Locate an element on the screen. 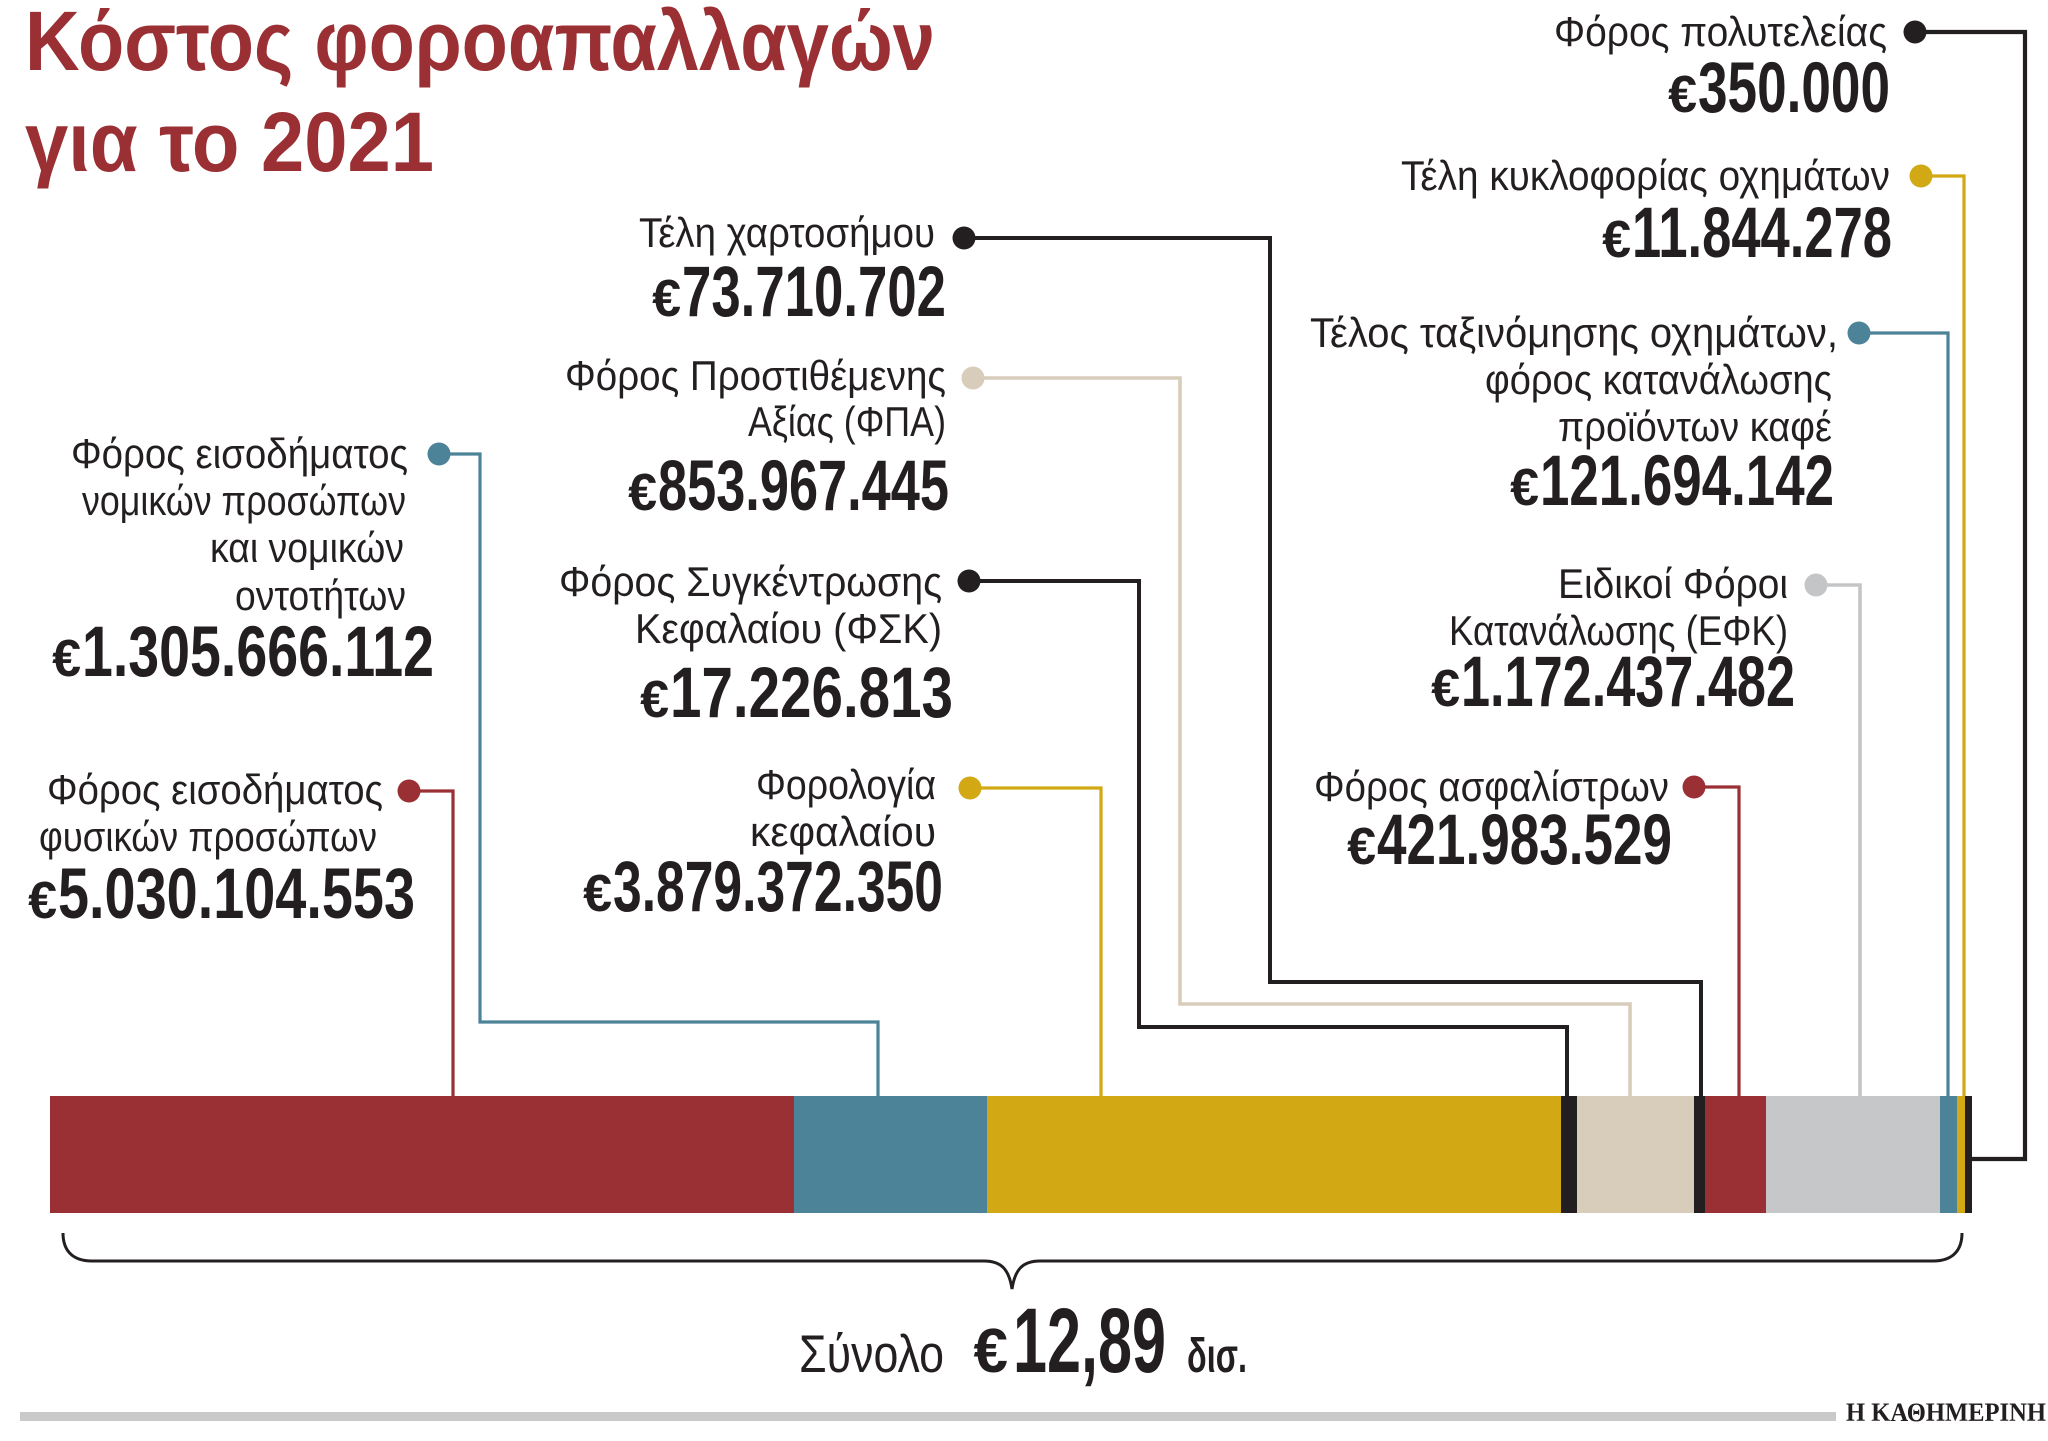  svg-text: Ειδικοί Φόροι is located at coordinates (1673, 583).